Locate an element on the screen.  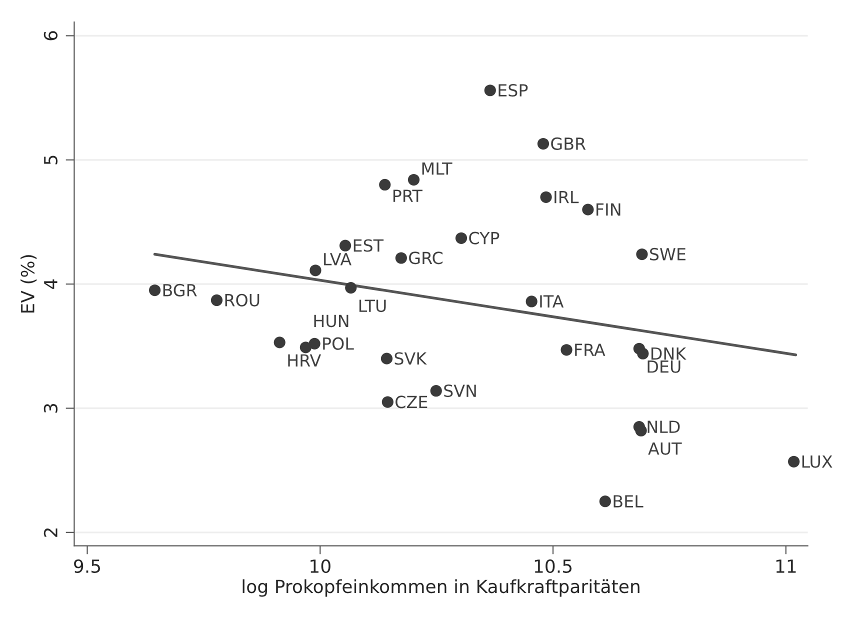
annotation: FRA is located at coordinates (590, 350).